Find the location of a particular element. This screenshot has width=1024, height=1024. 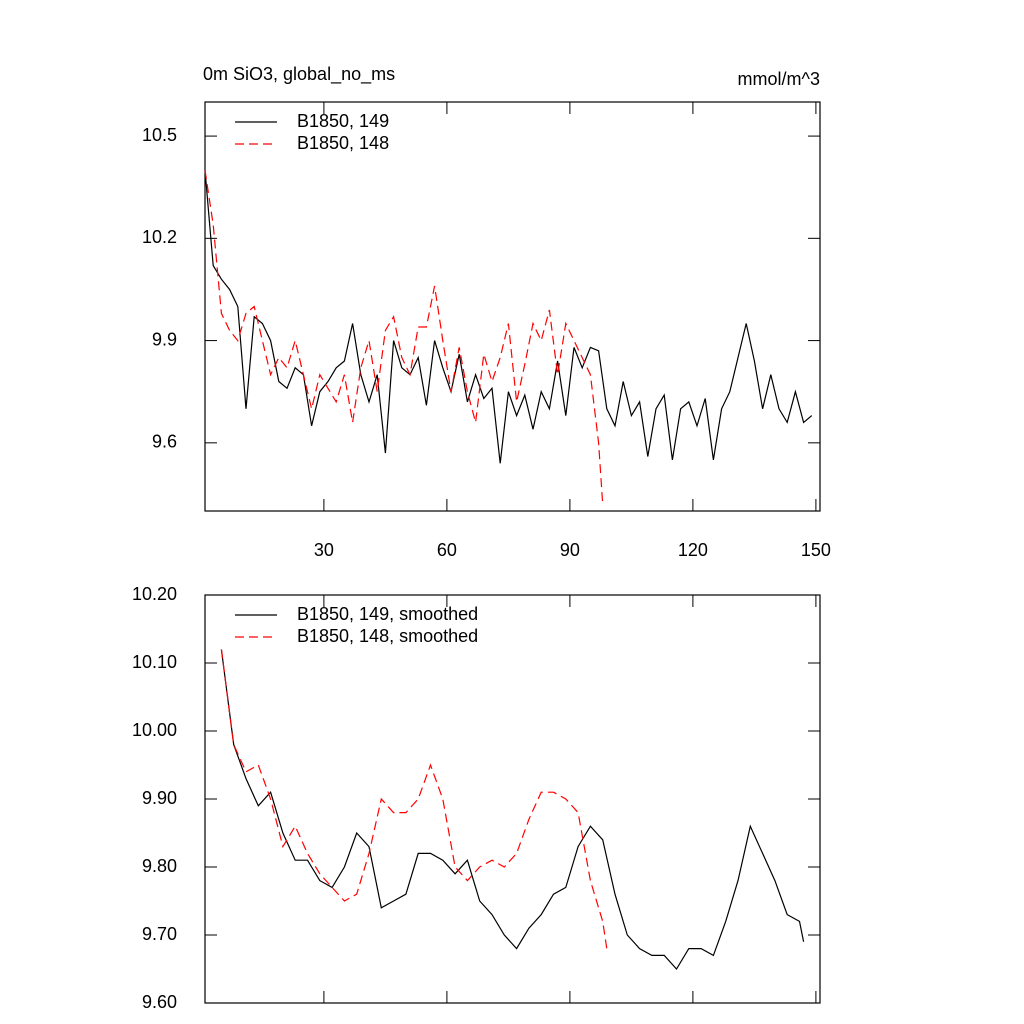

y-tick-label: 10.2 is located at coordinates (159, 237).